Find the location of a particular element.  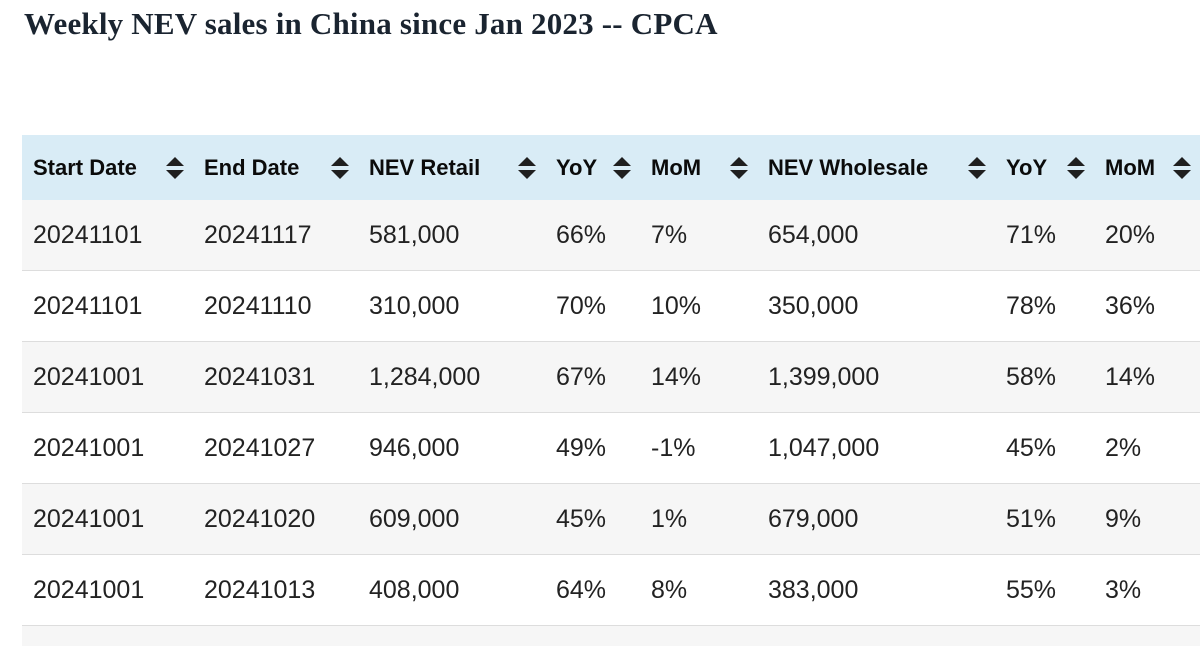

cell-yoy-wholesale: 55% is located at coordinates (1031, 589).